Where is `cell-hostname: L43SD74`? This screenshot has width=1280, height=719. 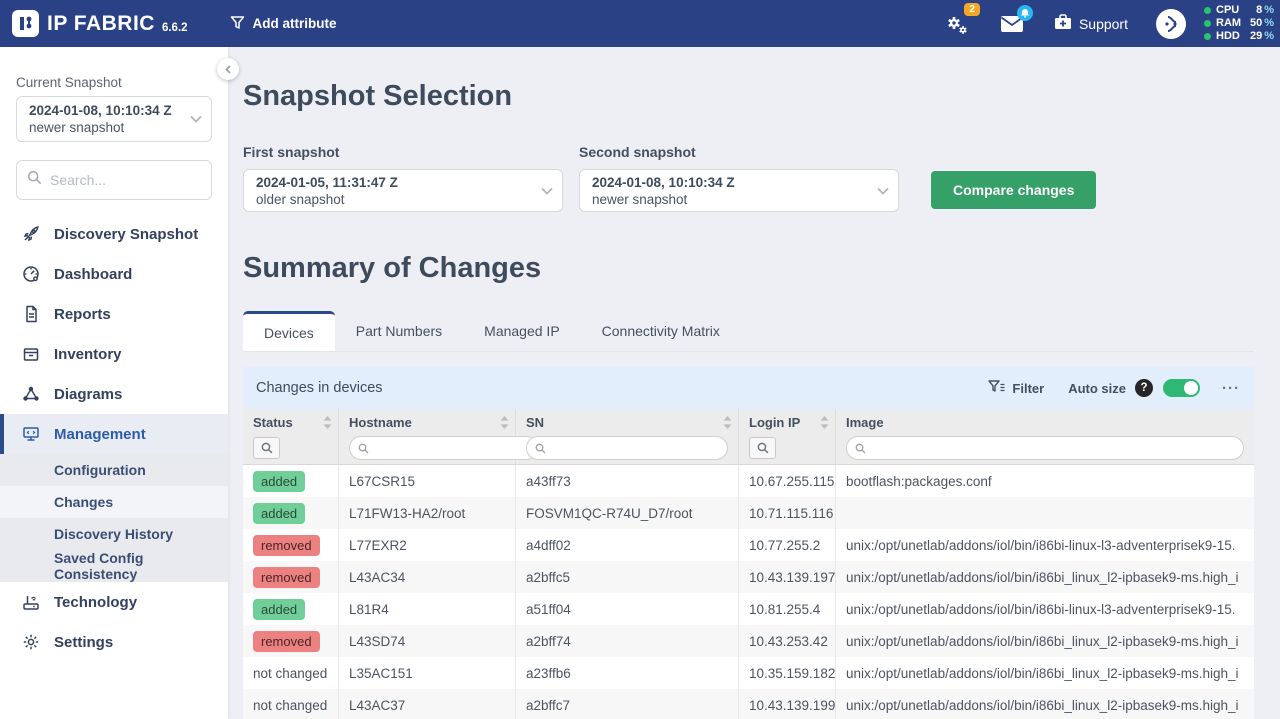 cell-hostname: L43SD74 is located at coordinates (427, 641).